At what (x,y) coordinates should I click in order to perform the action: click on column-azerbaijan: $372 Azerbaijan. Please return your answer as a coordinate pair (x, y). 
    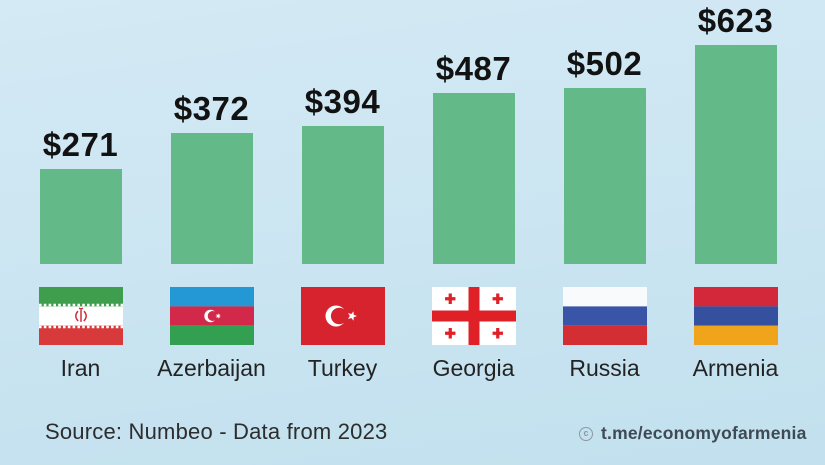
    Looking at the image, I should click on (211, 193).